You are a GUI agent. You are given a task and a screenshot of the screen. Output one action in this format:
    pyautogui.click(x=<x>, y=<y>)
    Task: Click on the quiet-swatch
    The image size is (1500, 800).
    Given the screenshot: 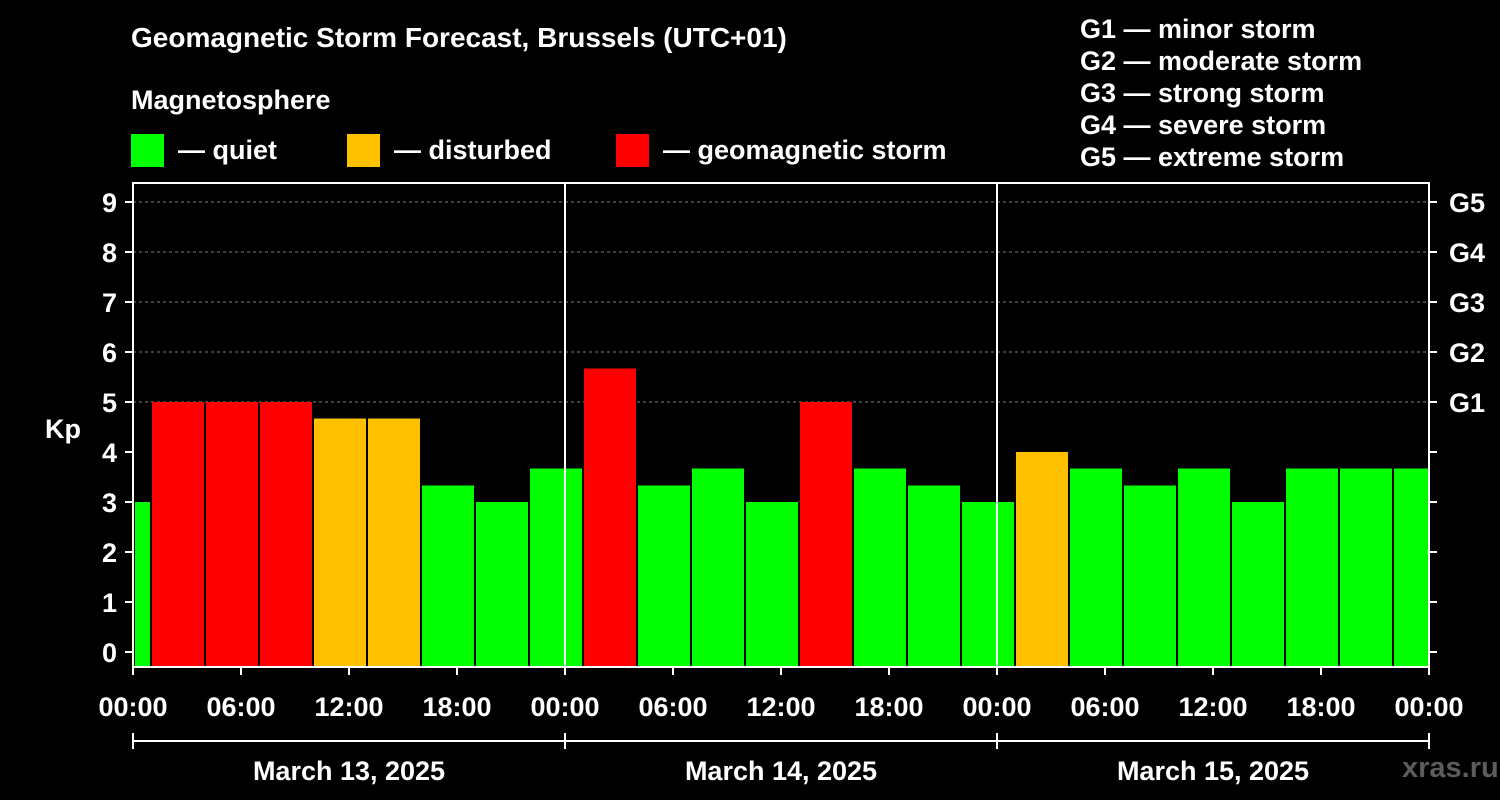 What is the action you would take?
    pyautogui.click(x=147, y=150)
    